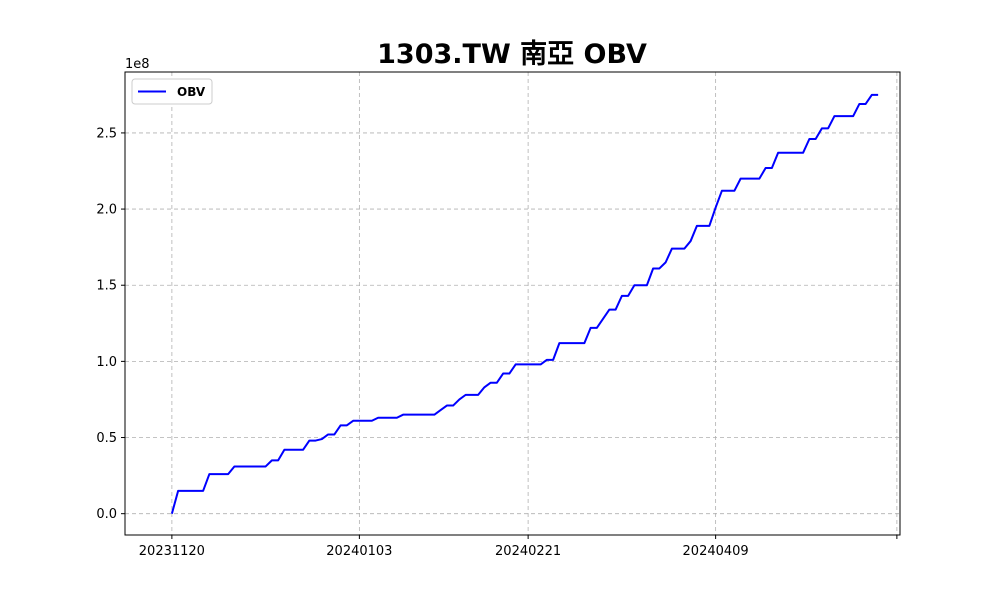  Describe the element at coordinates (191, 92) in the screenshot. I see `legend-label-obv: OBV` at that location.